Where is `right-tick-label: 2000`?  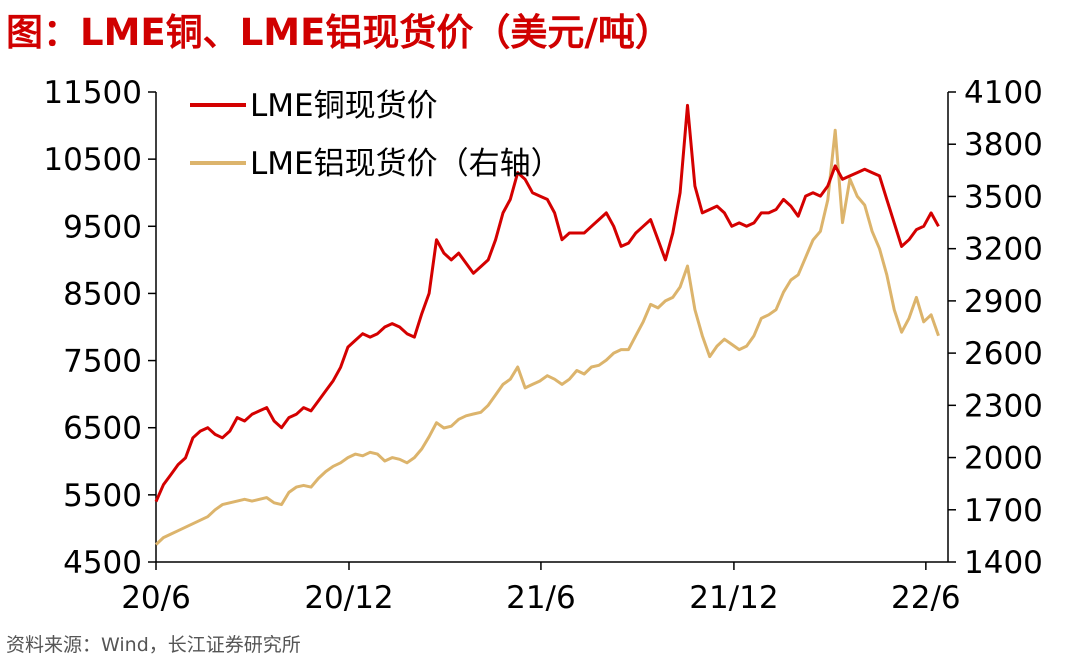 right-tick-label: 2000 is located at coordinates (1003, 459).